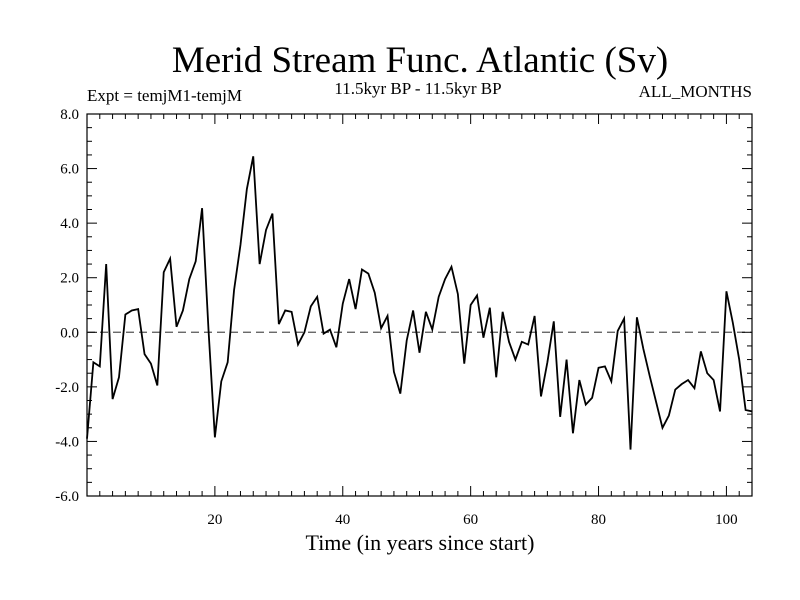 Image resolution: width=800 pixels, height=600 pixels. What do you see at coordinates (470, 520) in the screenshot?
I see `x-tick-label: 60` at bounding box center [470, 520].